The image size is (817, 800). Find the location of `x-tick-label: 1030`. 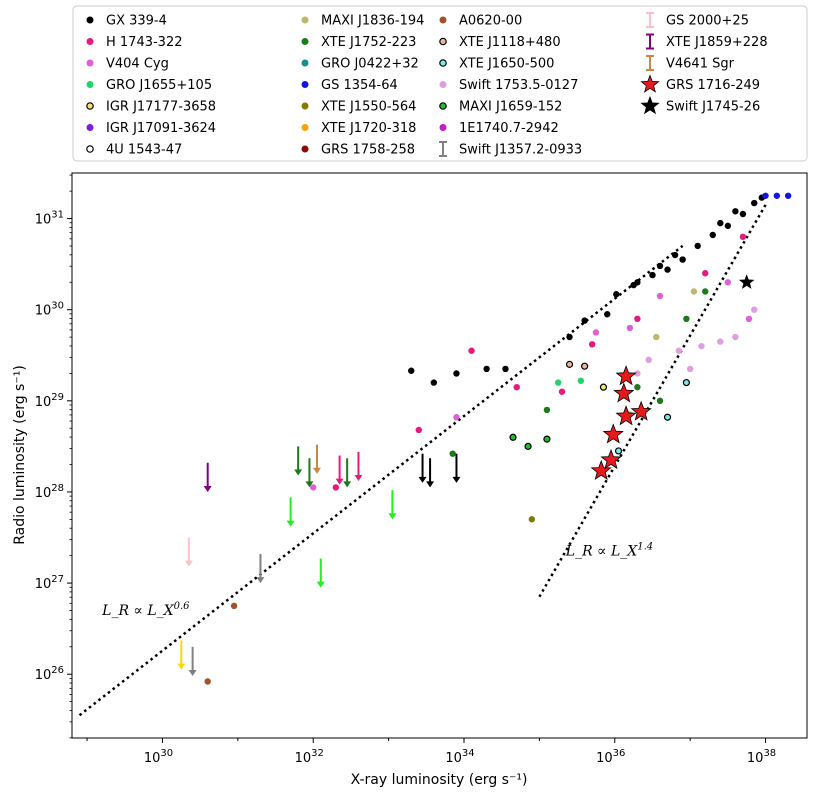

x-tick-label: 1030 is located at coordinates (158, 757).